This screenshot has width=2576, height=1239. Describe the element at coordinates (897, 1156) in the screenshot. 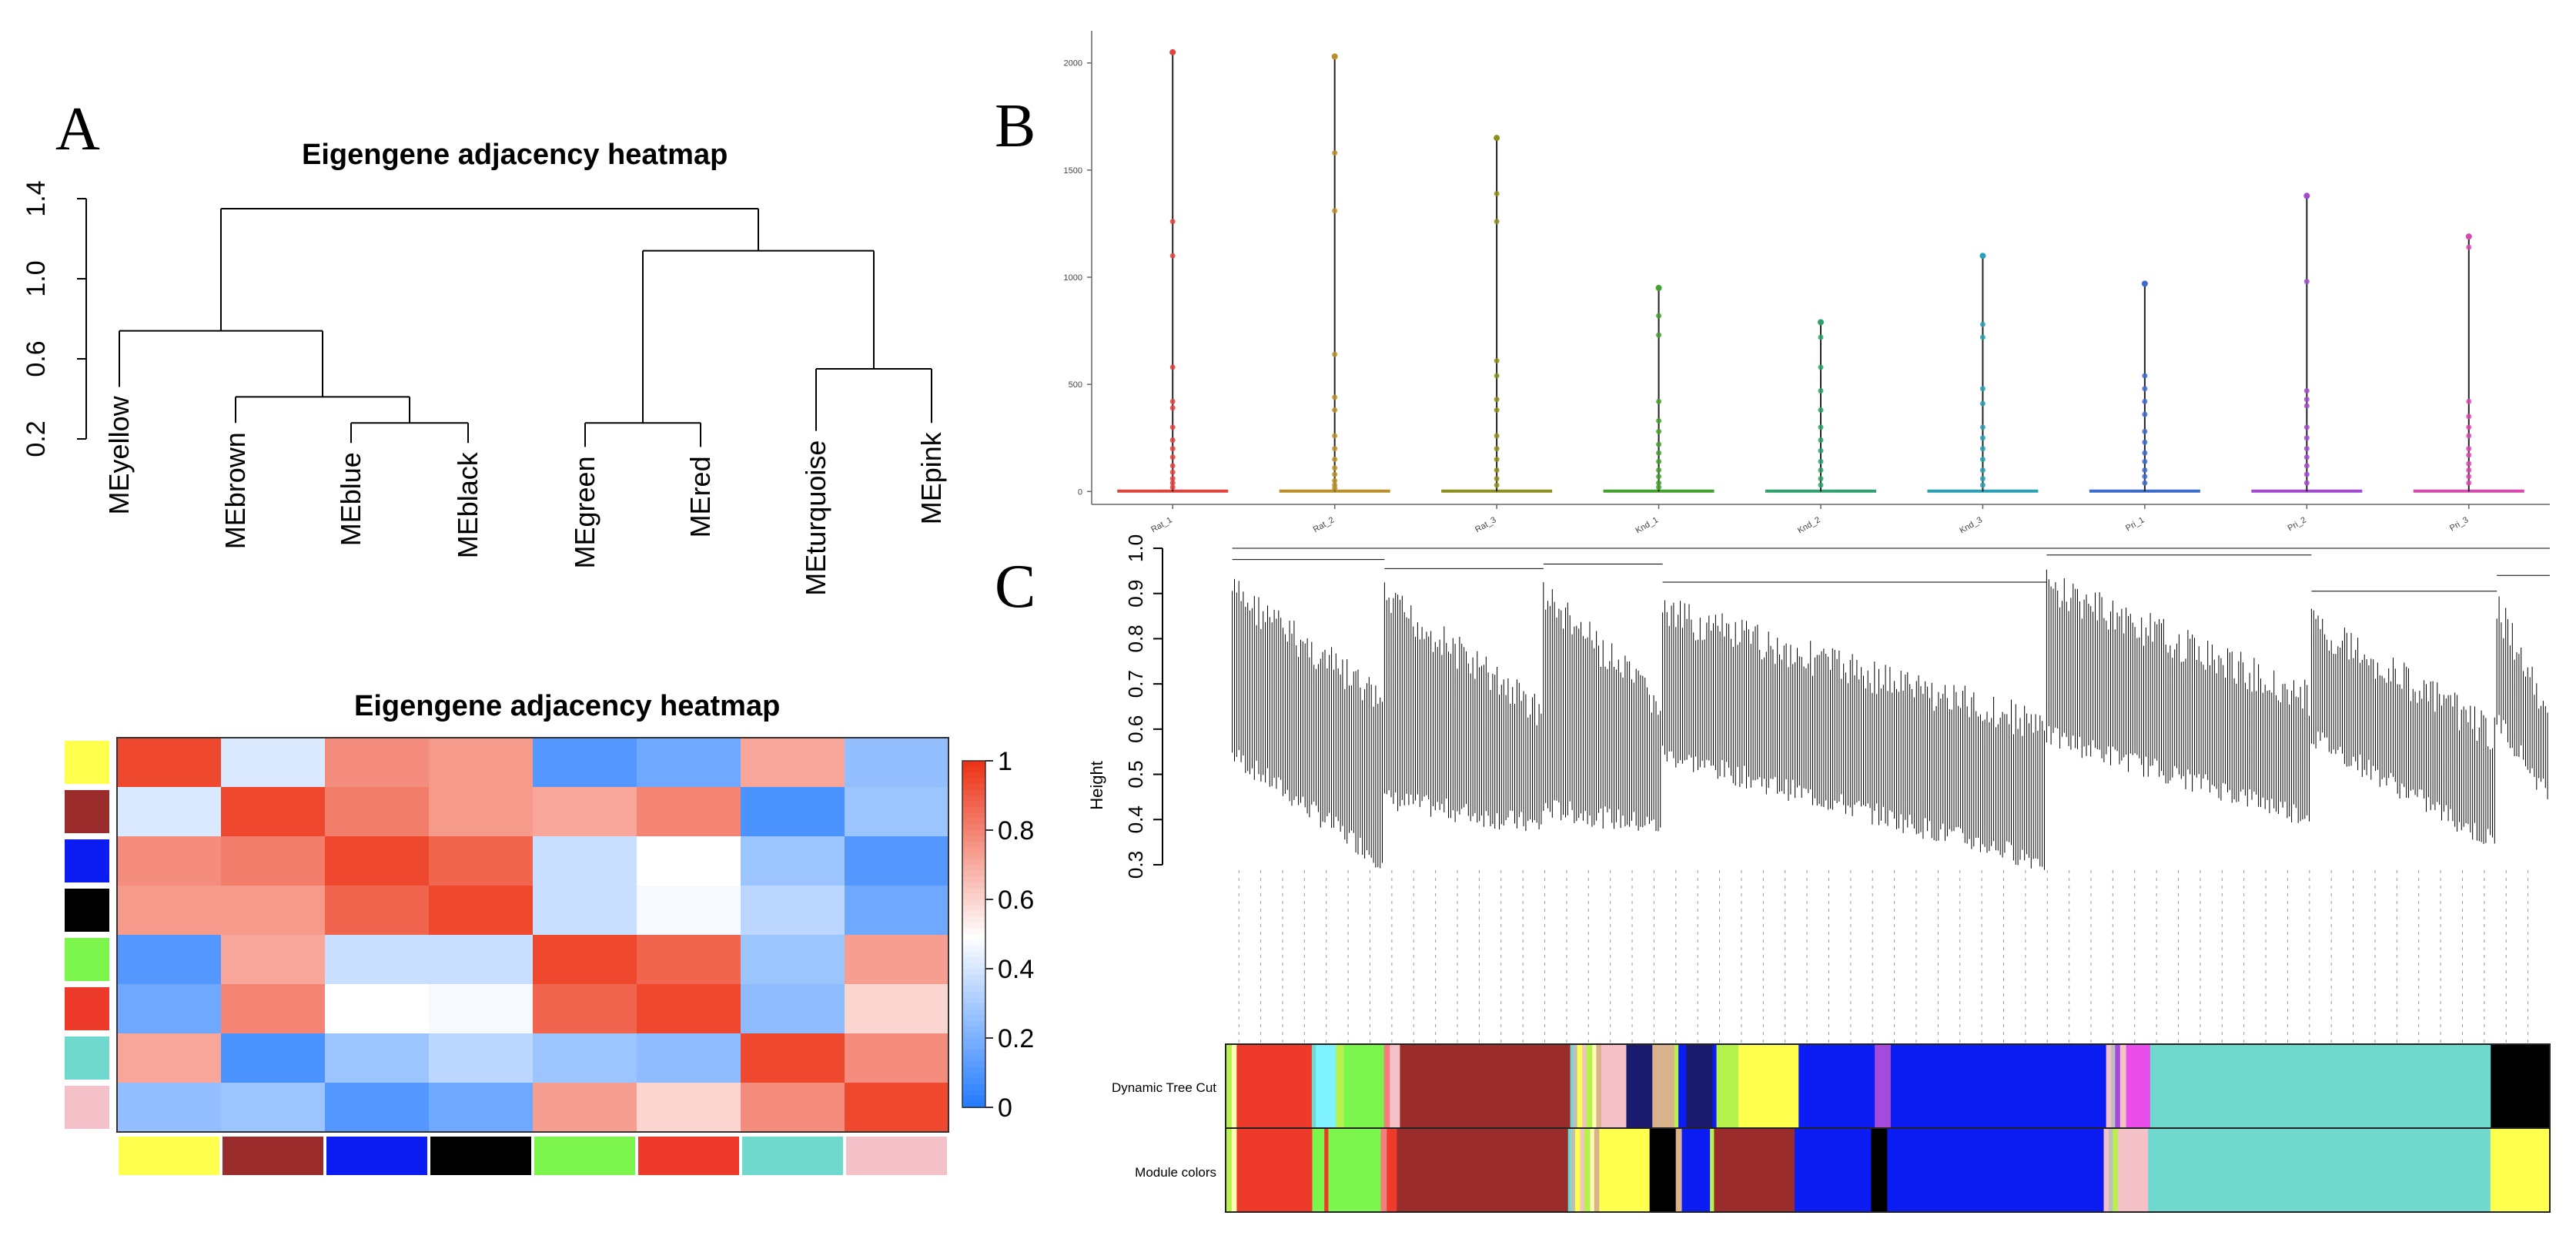

I see `column-module-swatch` at that location.